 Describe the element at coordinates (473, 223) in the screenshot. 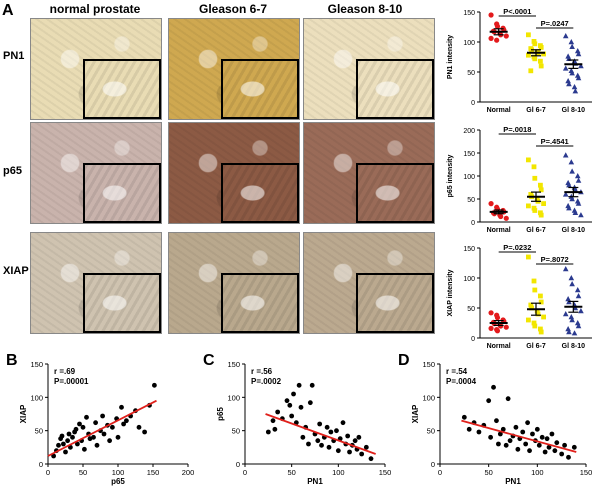

I see `y-tick-label: 0` at that location.